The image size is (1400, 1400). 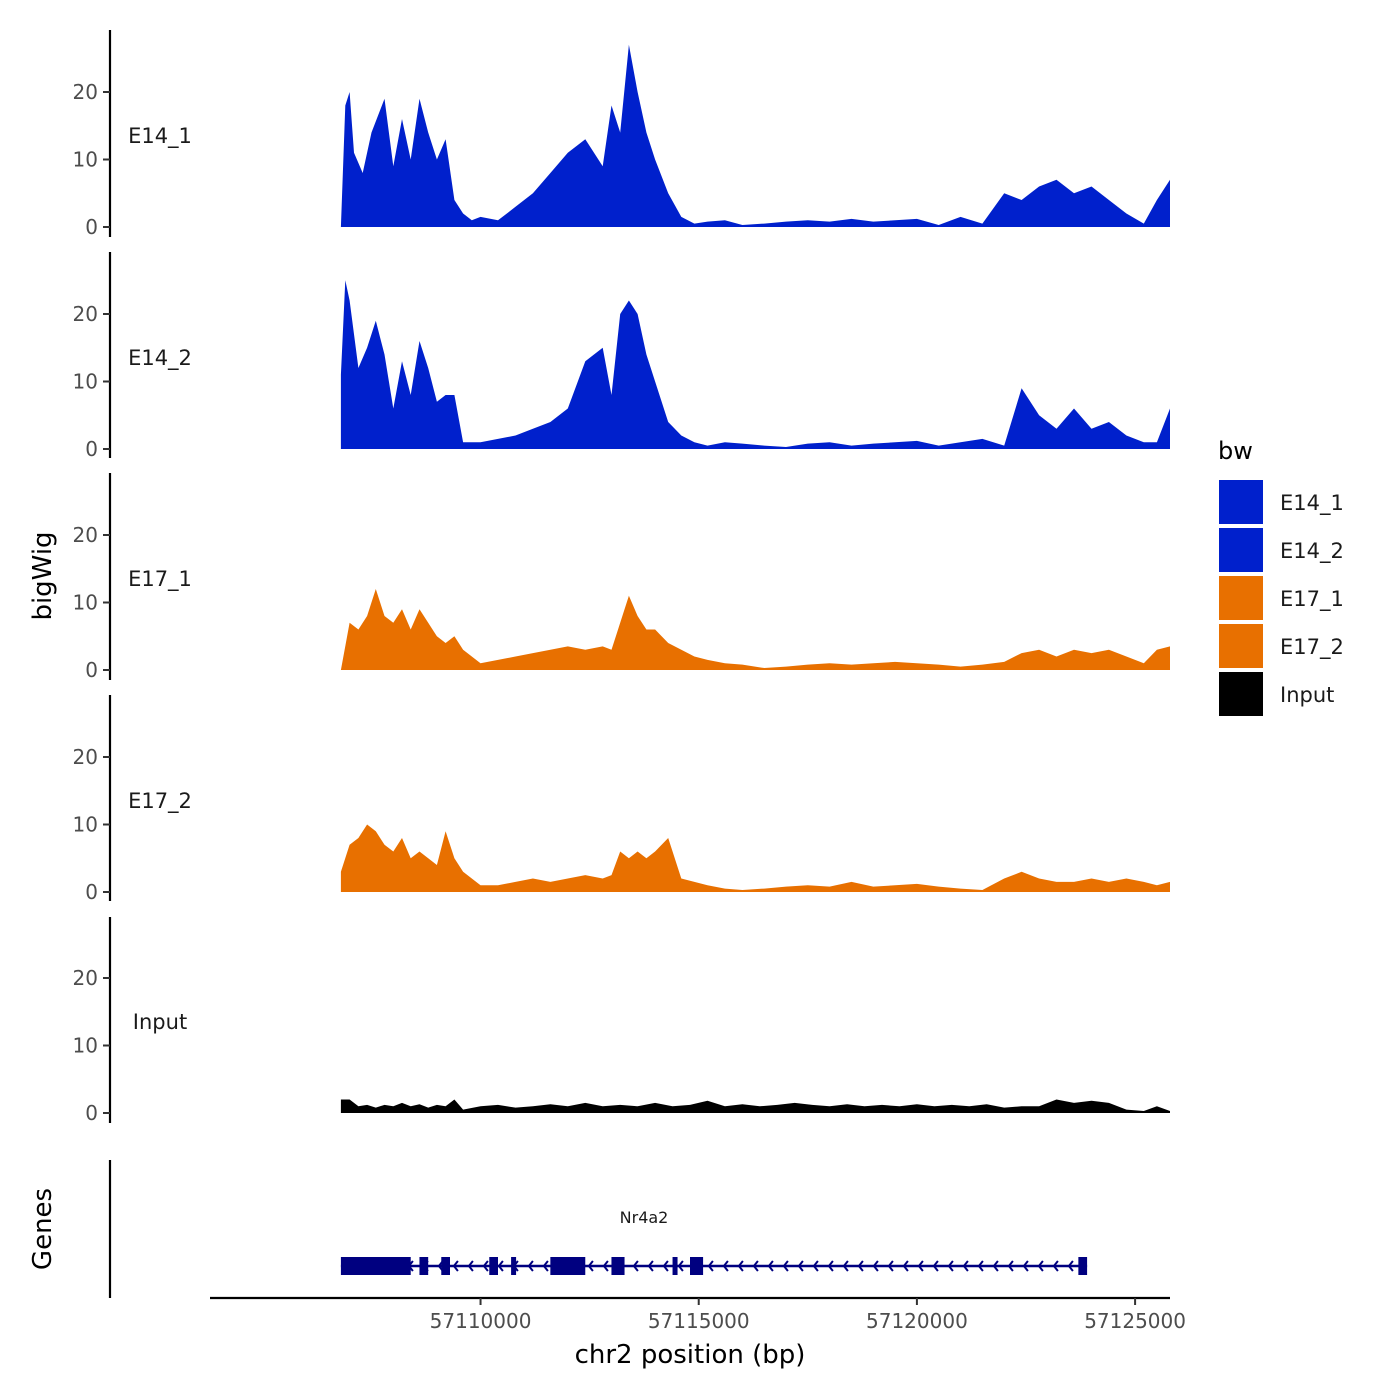 I want to click on legend-items: E14_1 E14_2 E17_1 E17_2 Input, so click(x=1281, y=598).